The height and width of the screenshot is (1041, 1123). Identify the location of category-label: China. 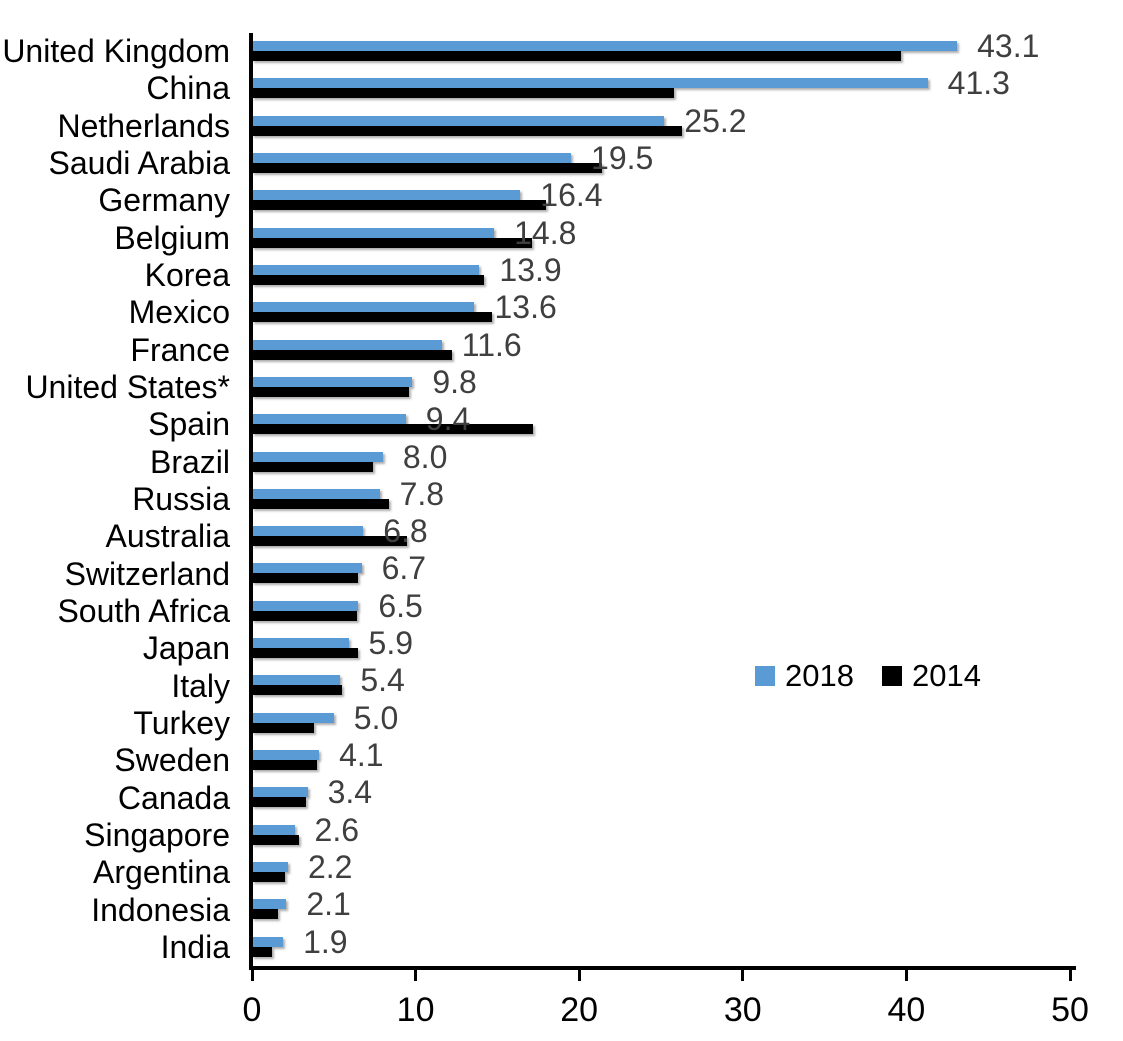
(188, 88).